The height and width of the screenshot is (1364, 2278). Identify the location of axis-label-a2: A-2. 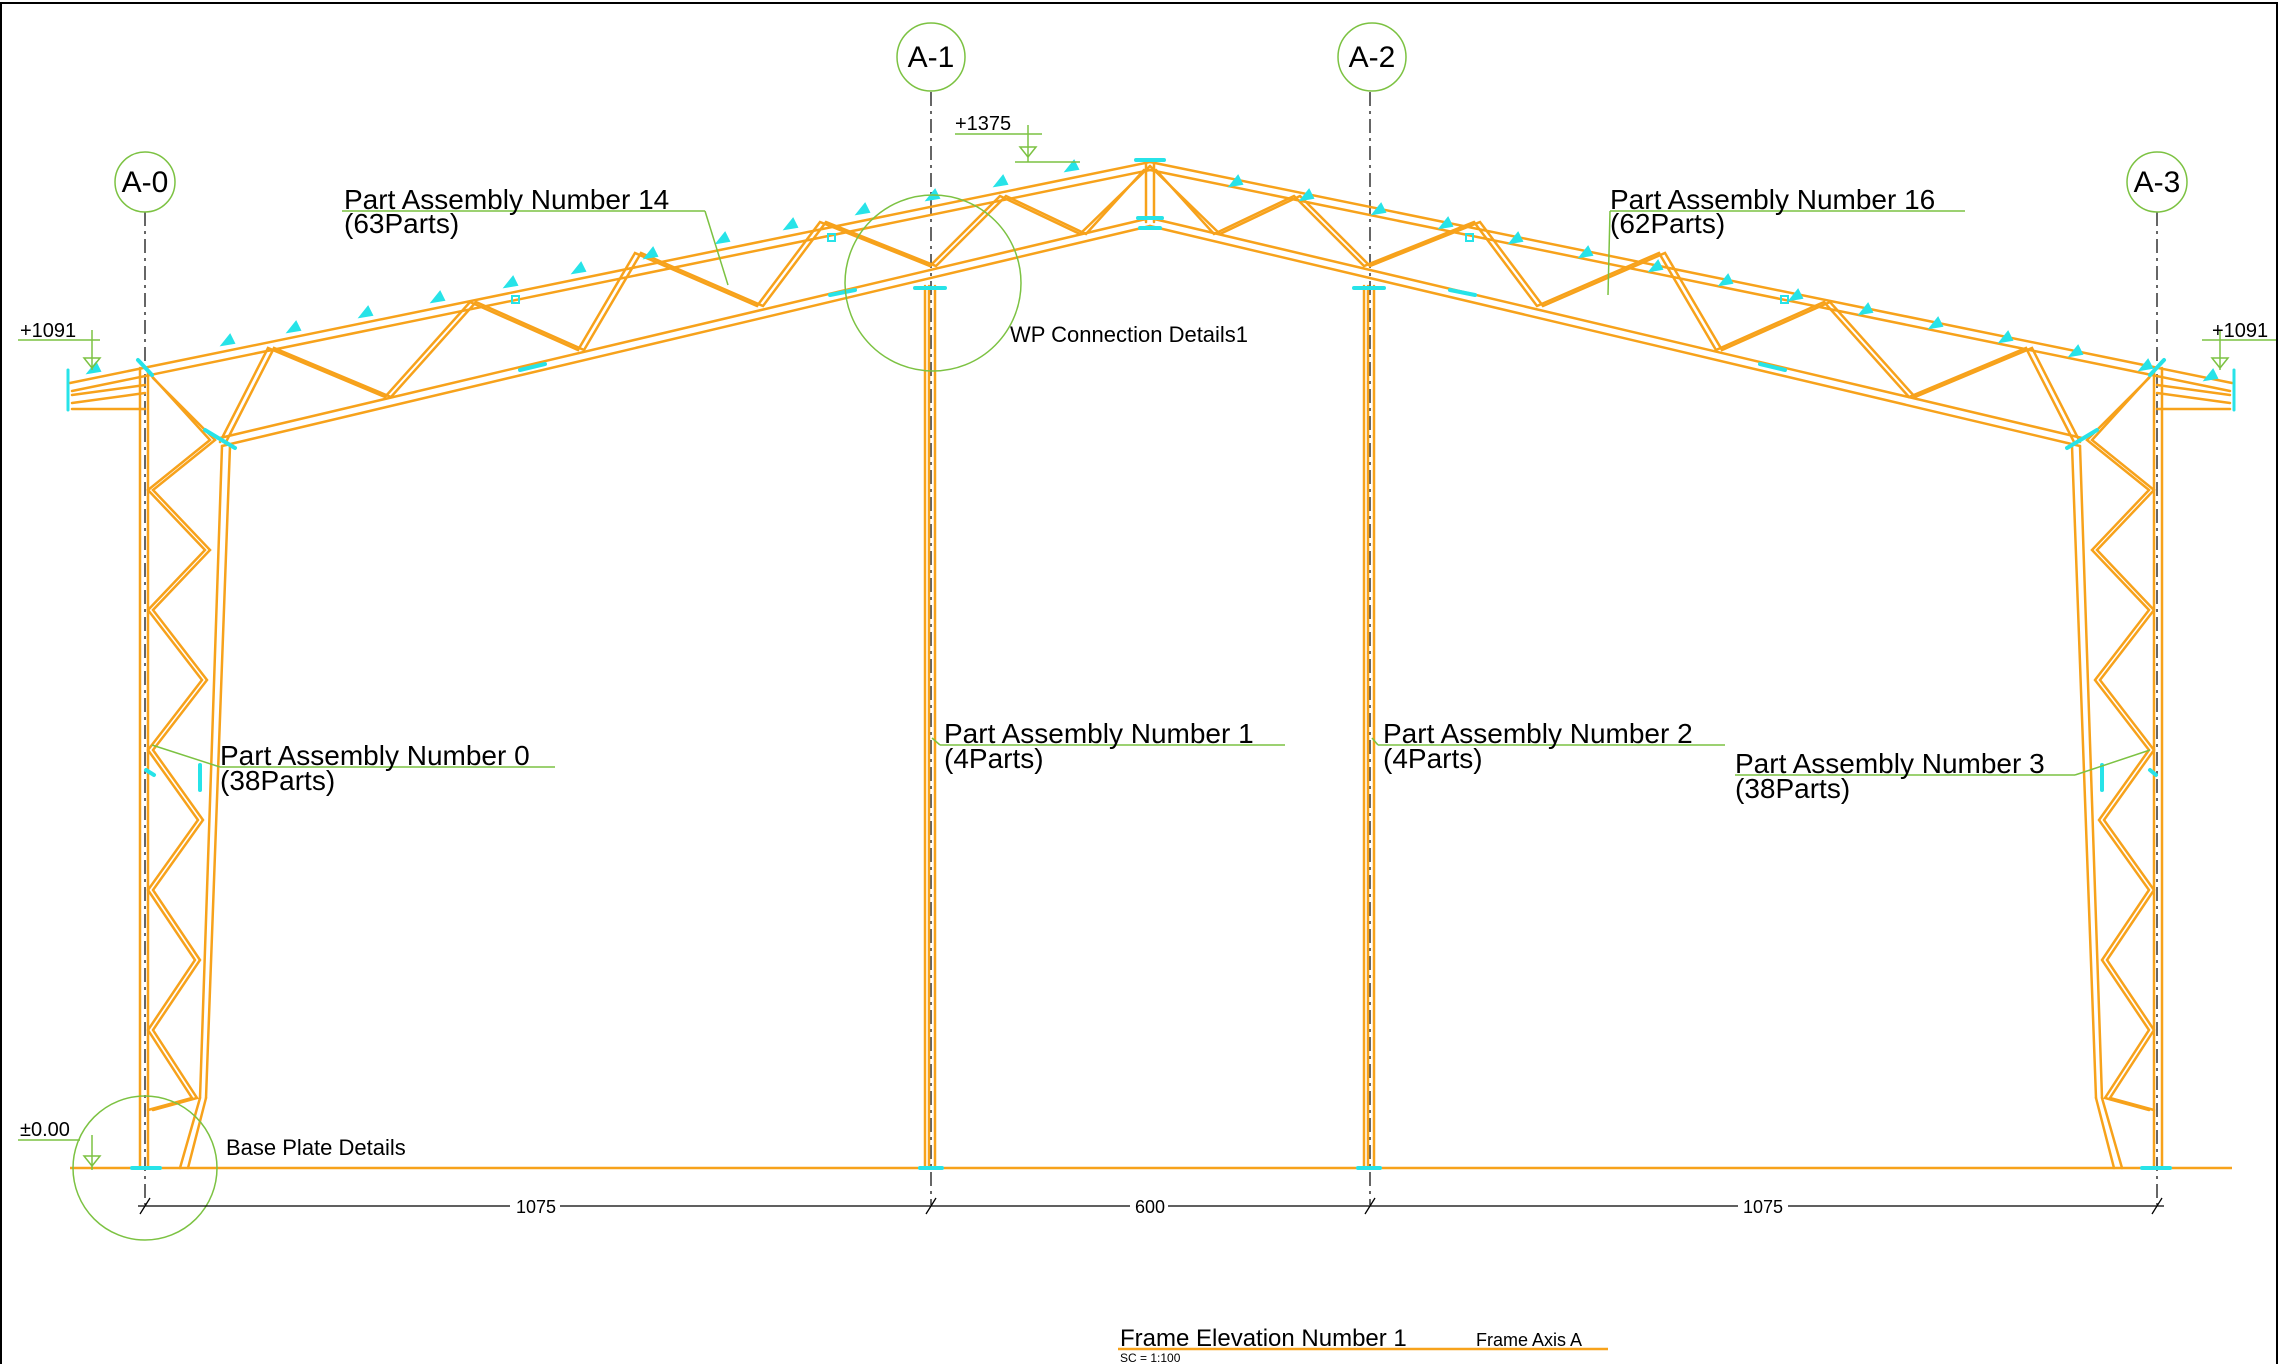
(1372, 57).